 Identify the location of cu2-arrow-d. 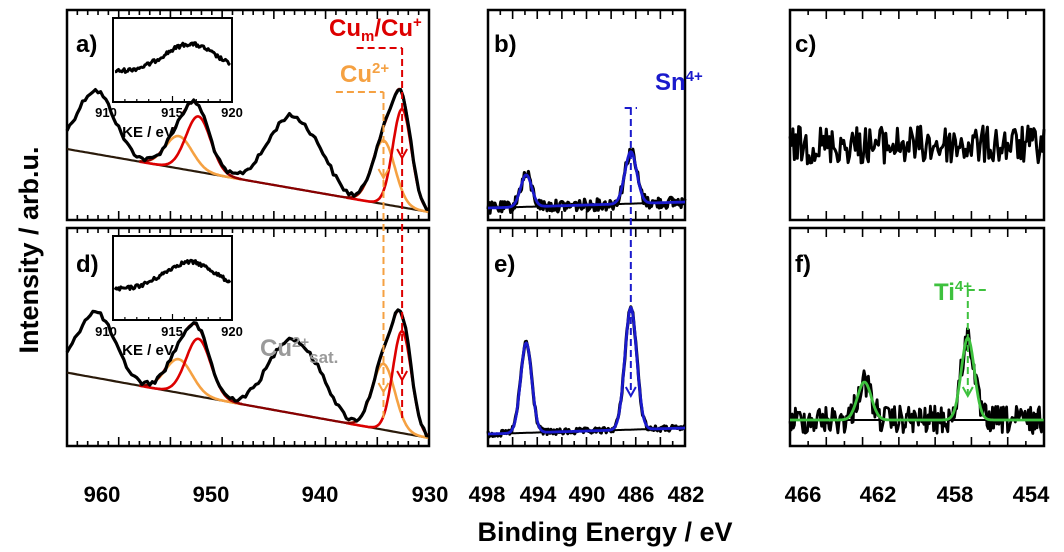
(383, 388).